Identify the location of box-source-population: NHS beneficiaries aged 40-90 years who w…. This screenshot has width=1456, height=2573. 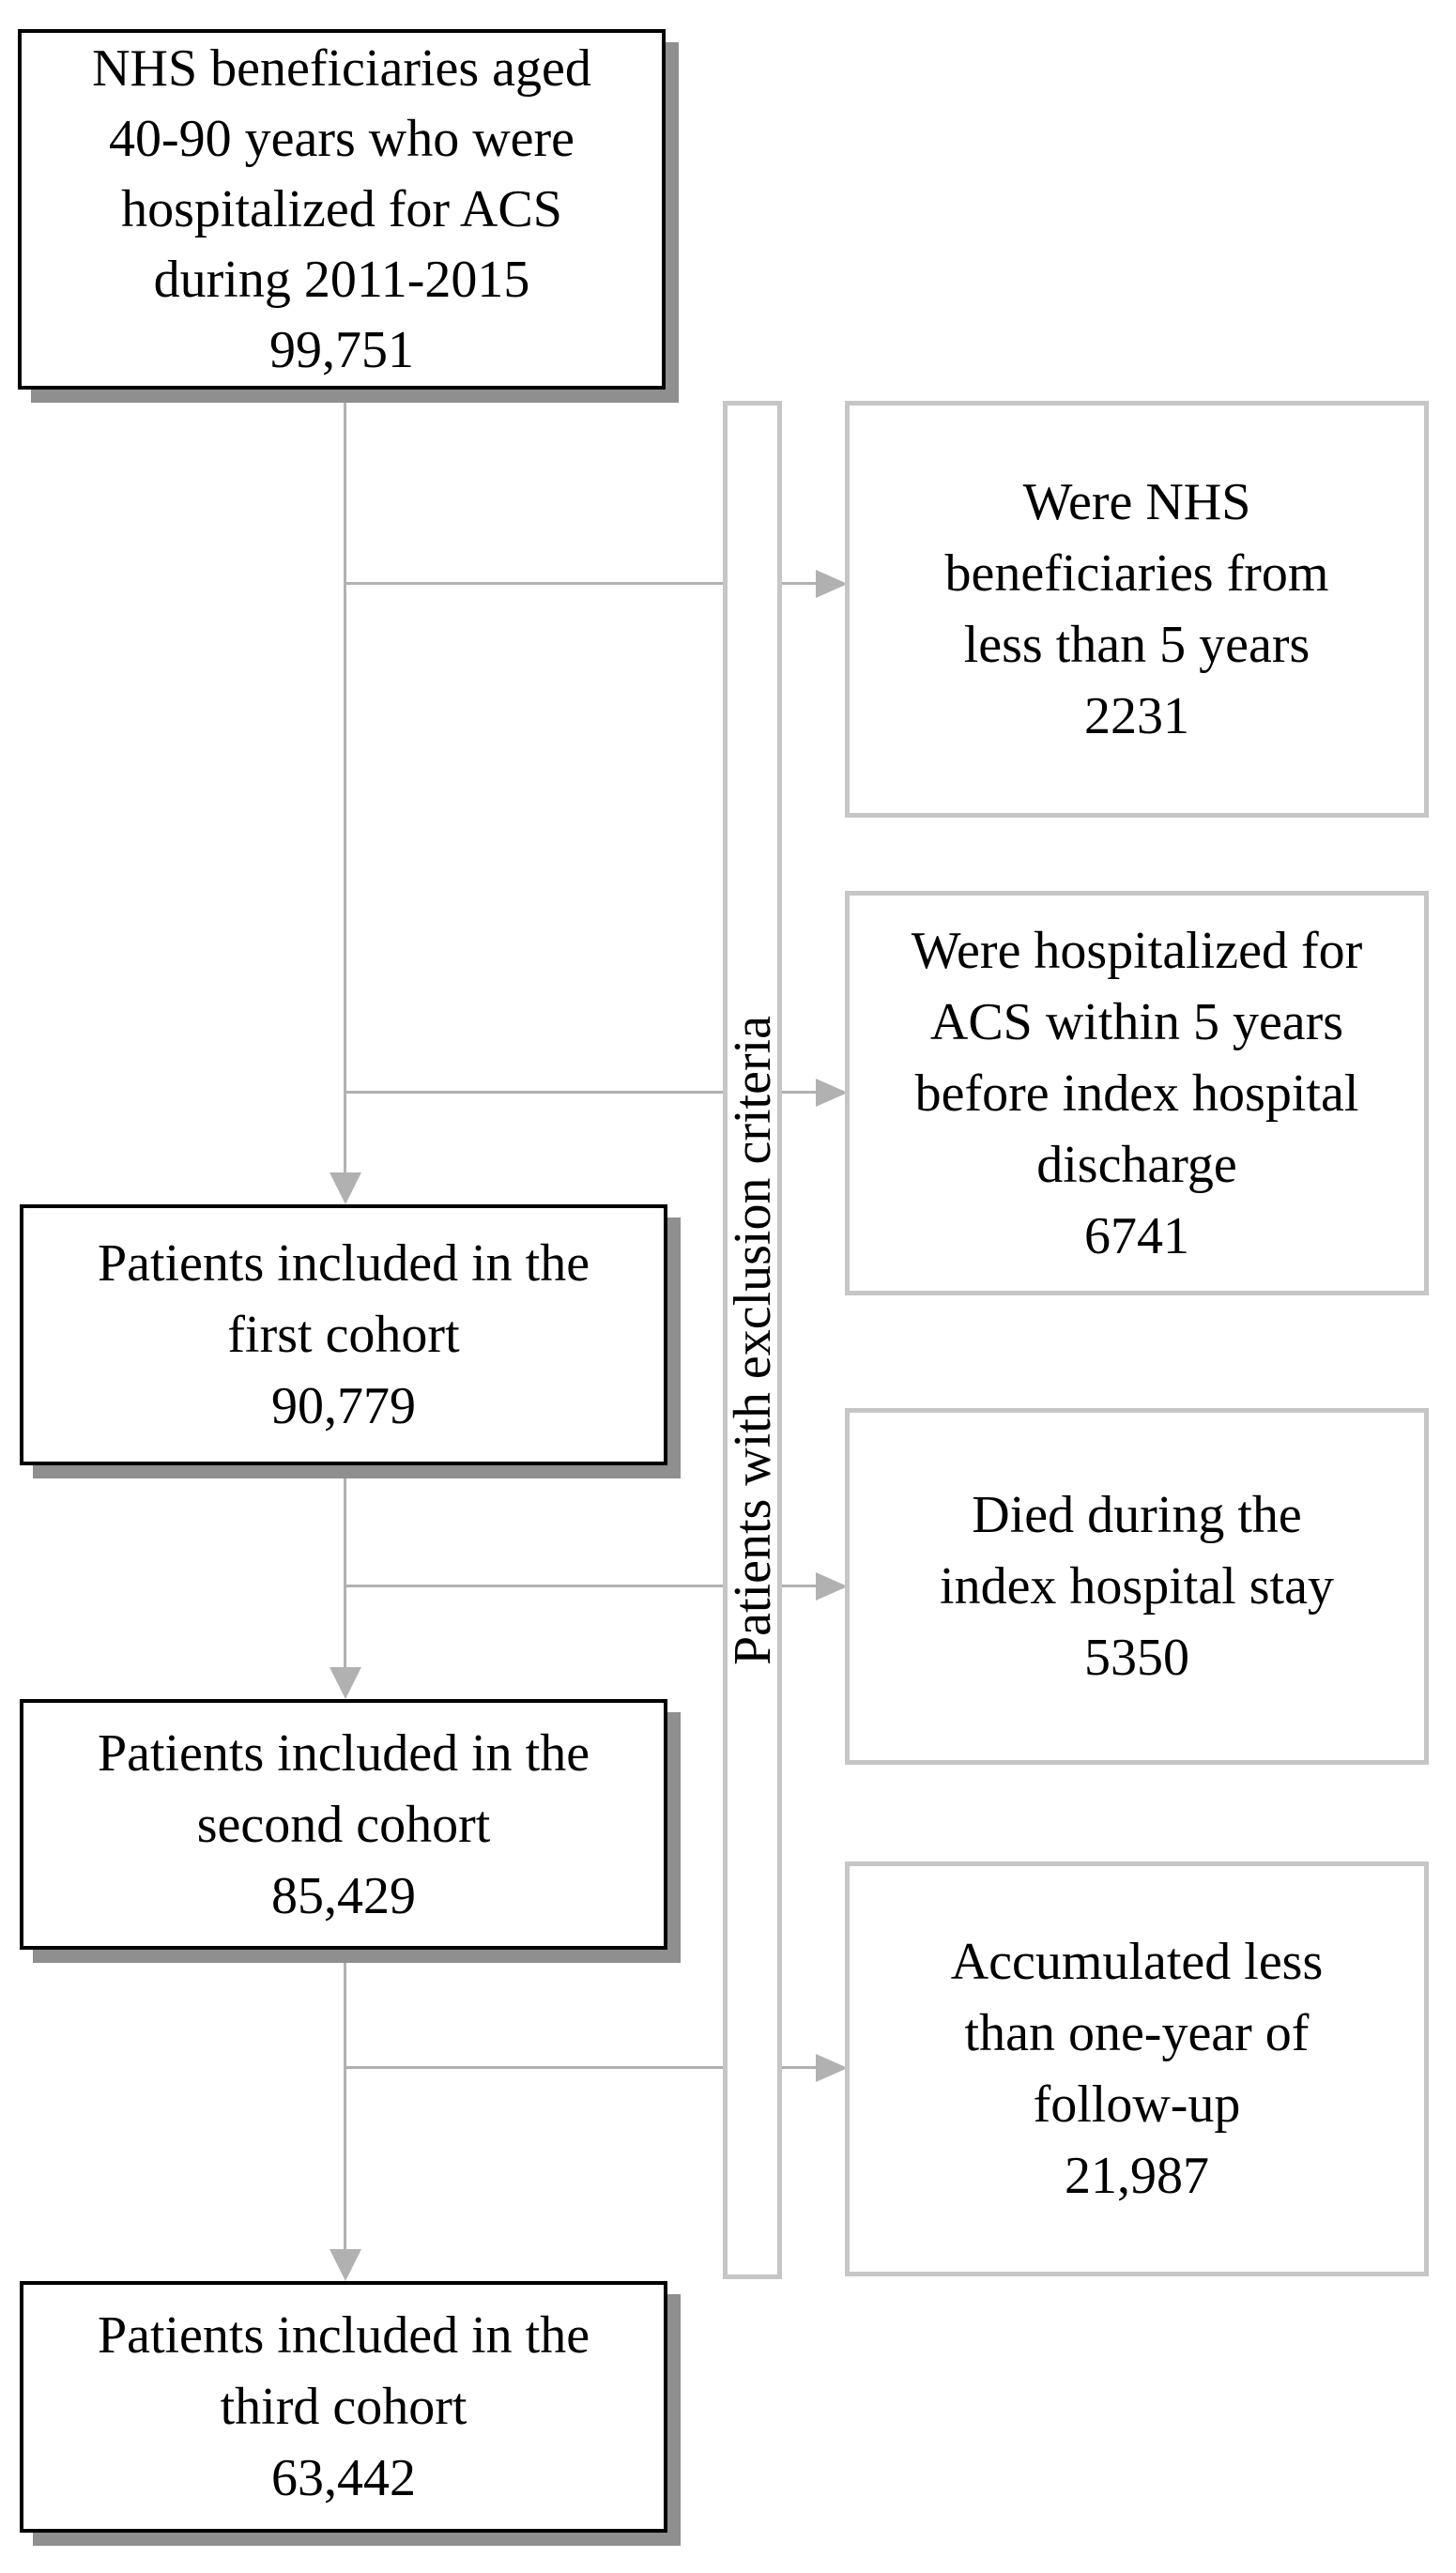
(342, 210).